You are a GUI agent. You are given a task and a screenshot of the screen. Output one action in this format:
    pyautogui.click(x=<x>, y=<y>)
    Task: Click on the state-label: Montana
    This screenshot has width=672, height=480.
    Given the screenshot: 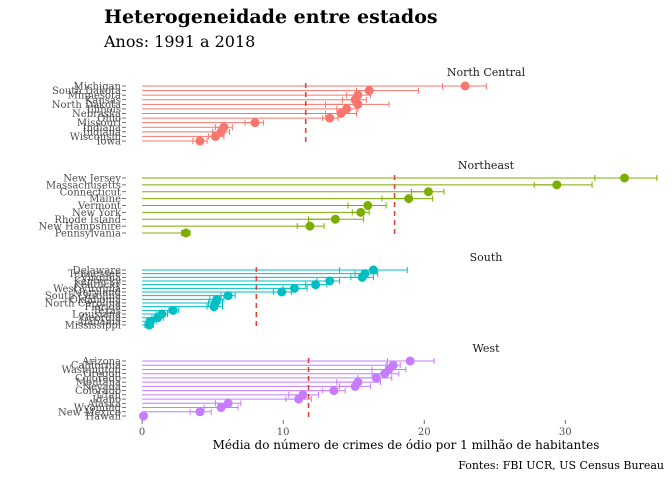 What is the action you would take?
    pyautogui.click(x=98, y=383)
    